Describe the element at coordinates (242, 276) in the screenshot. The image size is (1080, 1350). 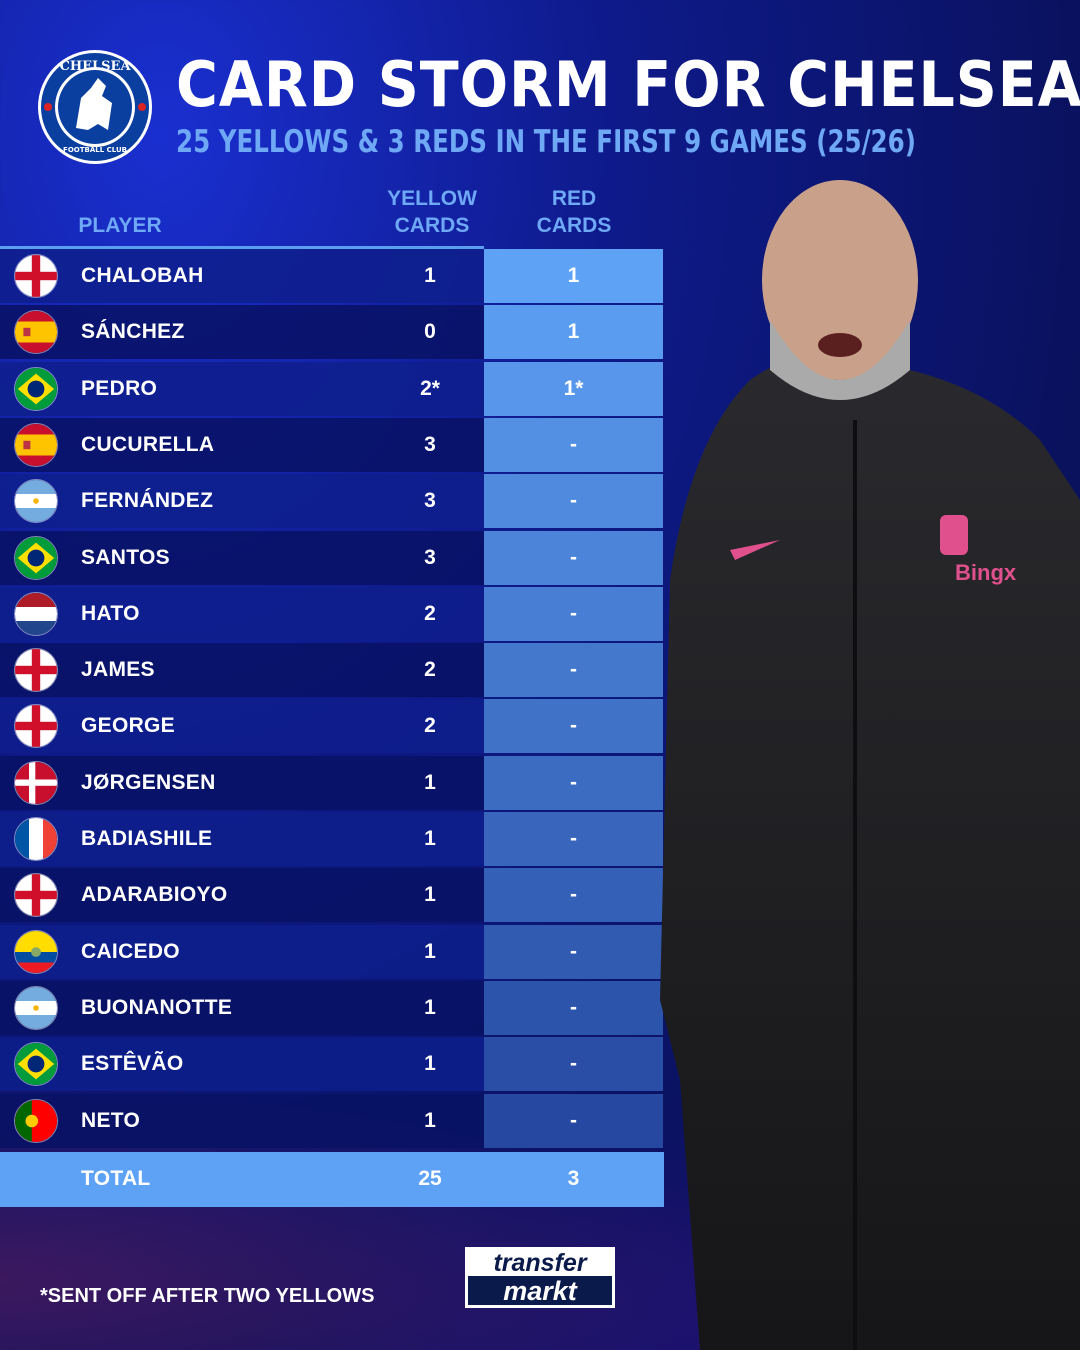
I see `player-cell: CHALOBAH 1` at that location.